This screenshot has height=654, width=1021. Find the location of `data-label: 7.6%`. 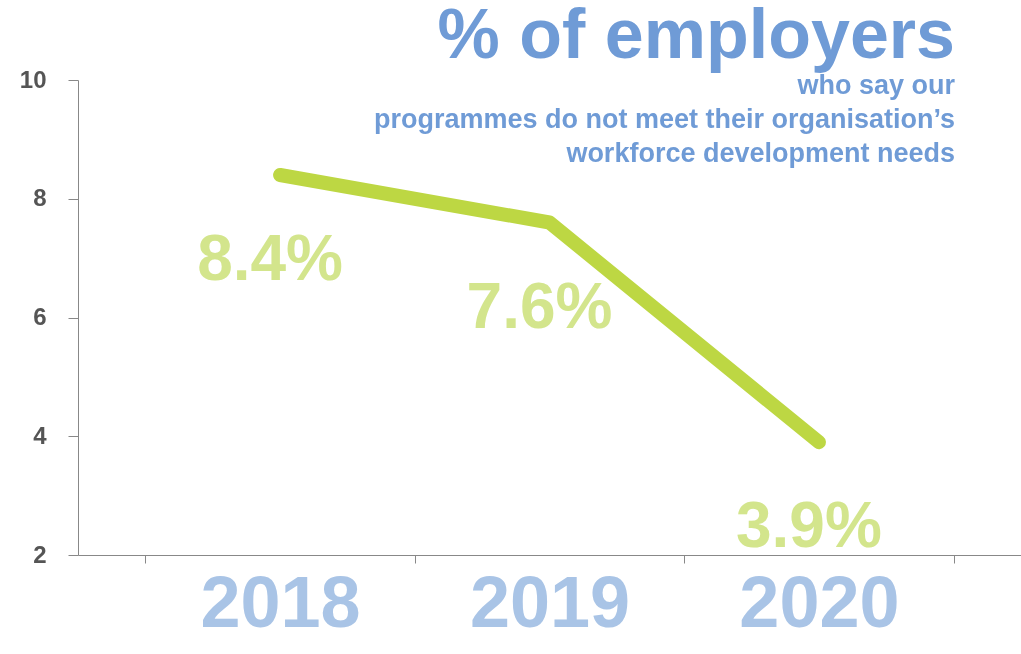

data-label: 7.6% is located at coordinates (539, 305).